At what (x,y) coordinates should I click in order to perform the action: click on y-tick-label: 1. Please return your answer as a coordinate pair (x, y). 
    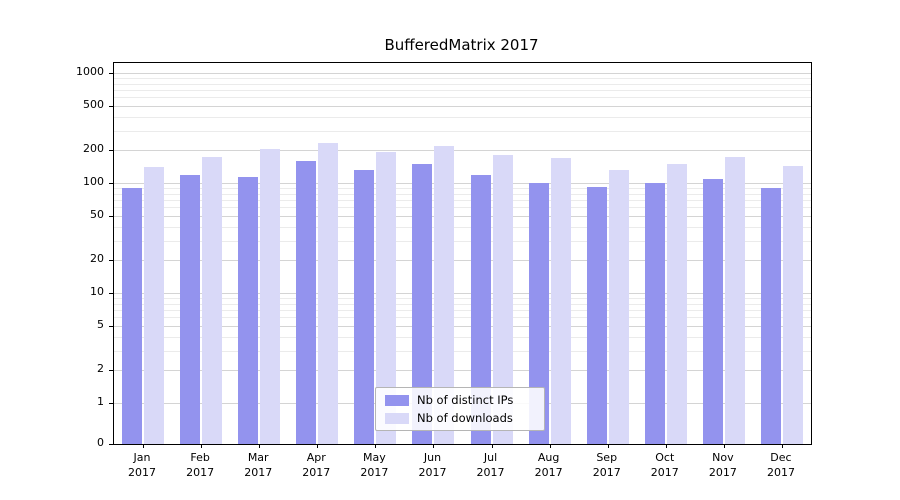
    Looking at the image, I should click on (100, 401).